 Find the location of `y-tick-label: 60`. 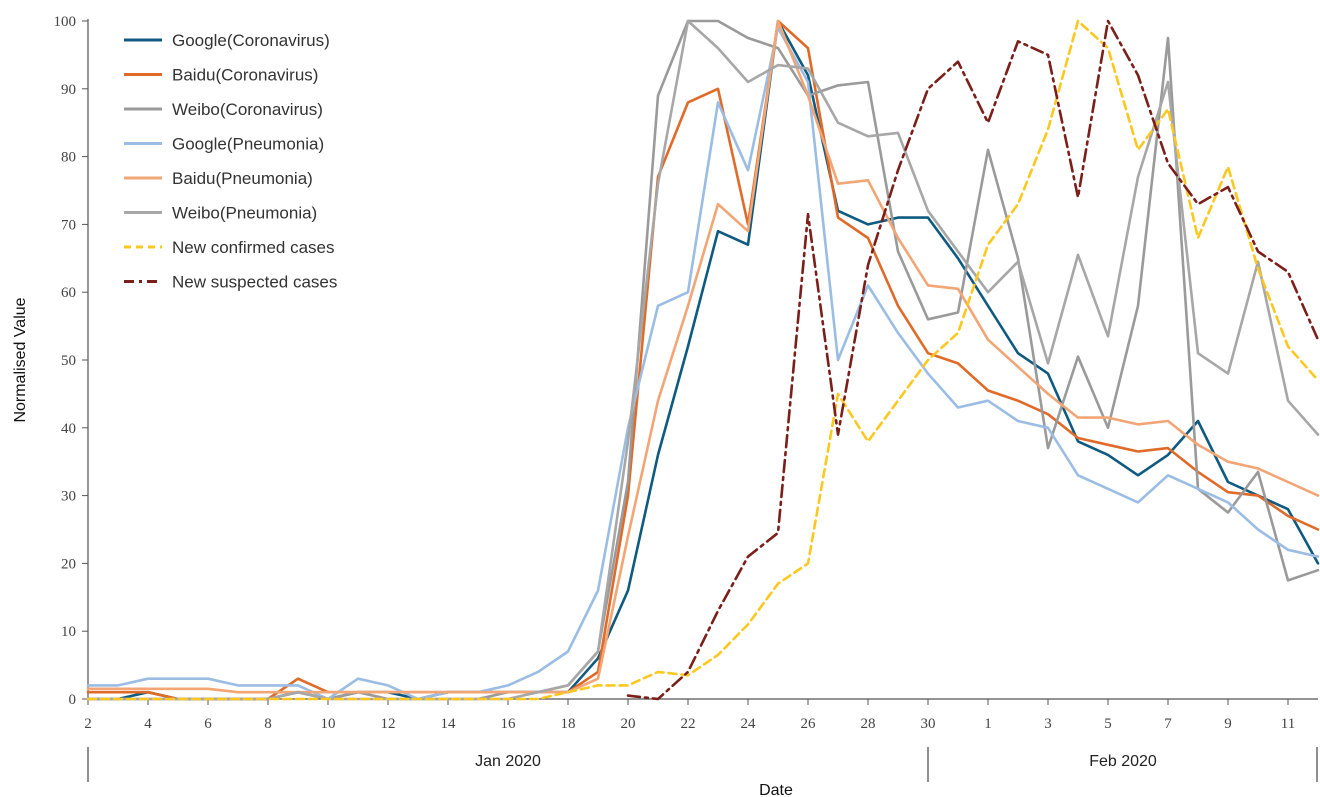

y-tick-label: 60 is located at coordinates (68, 293).